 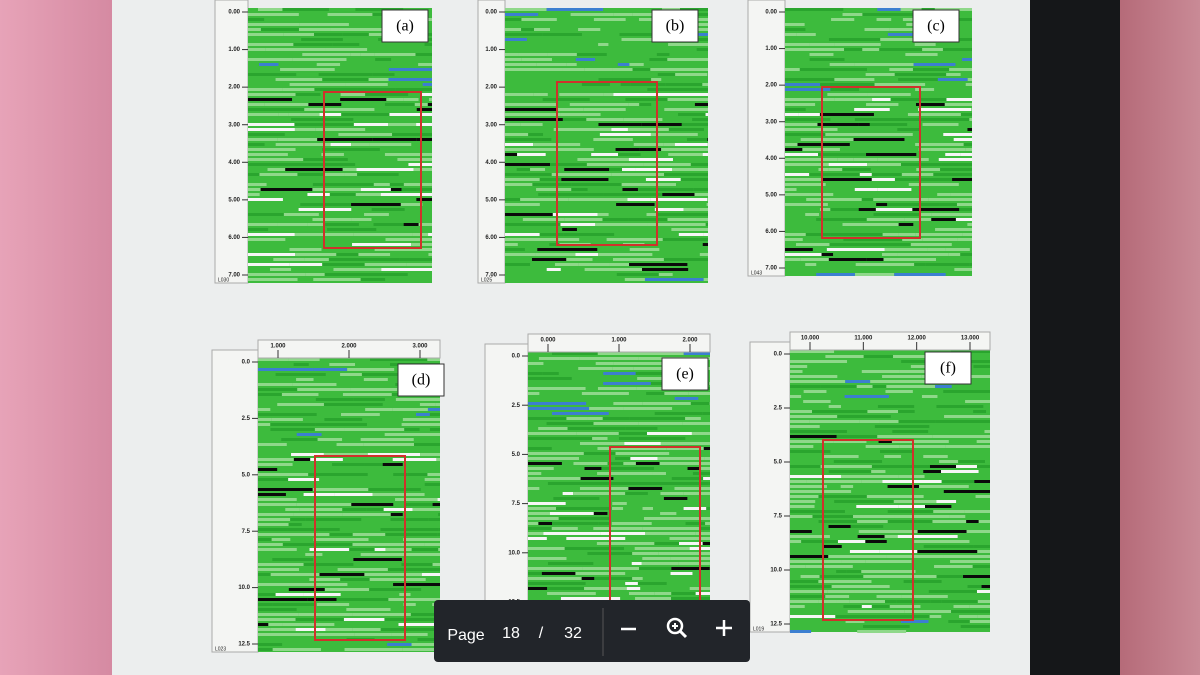 I want to click on x-tick-label: 13.000, so click(x=970, y=339).